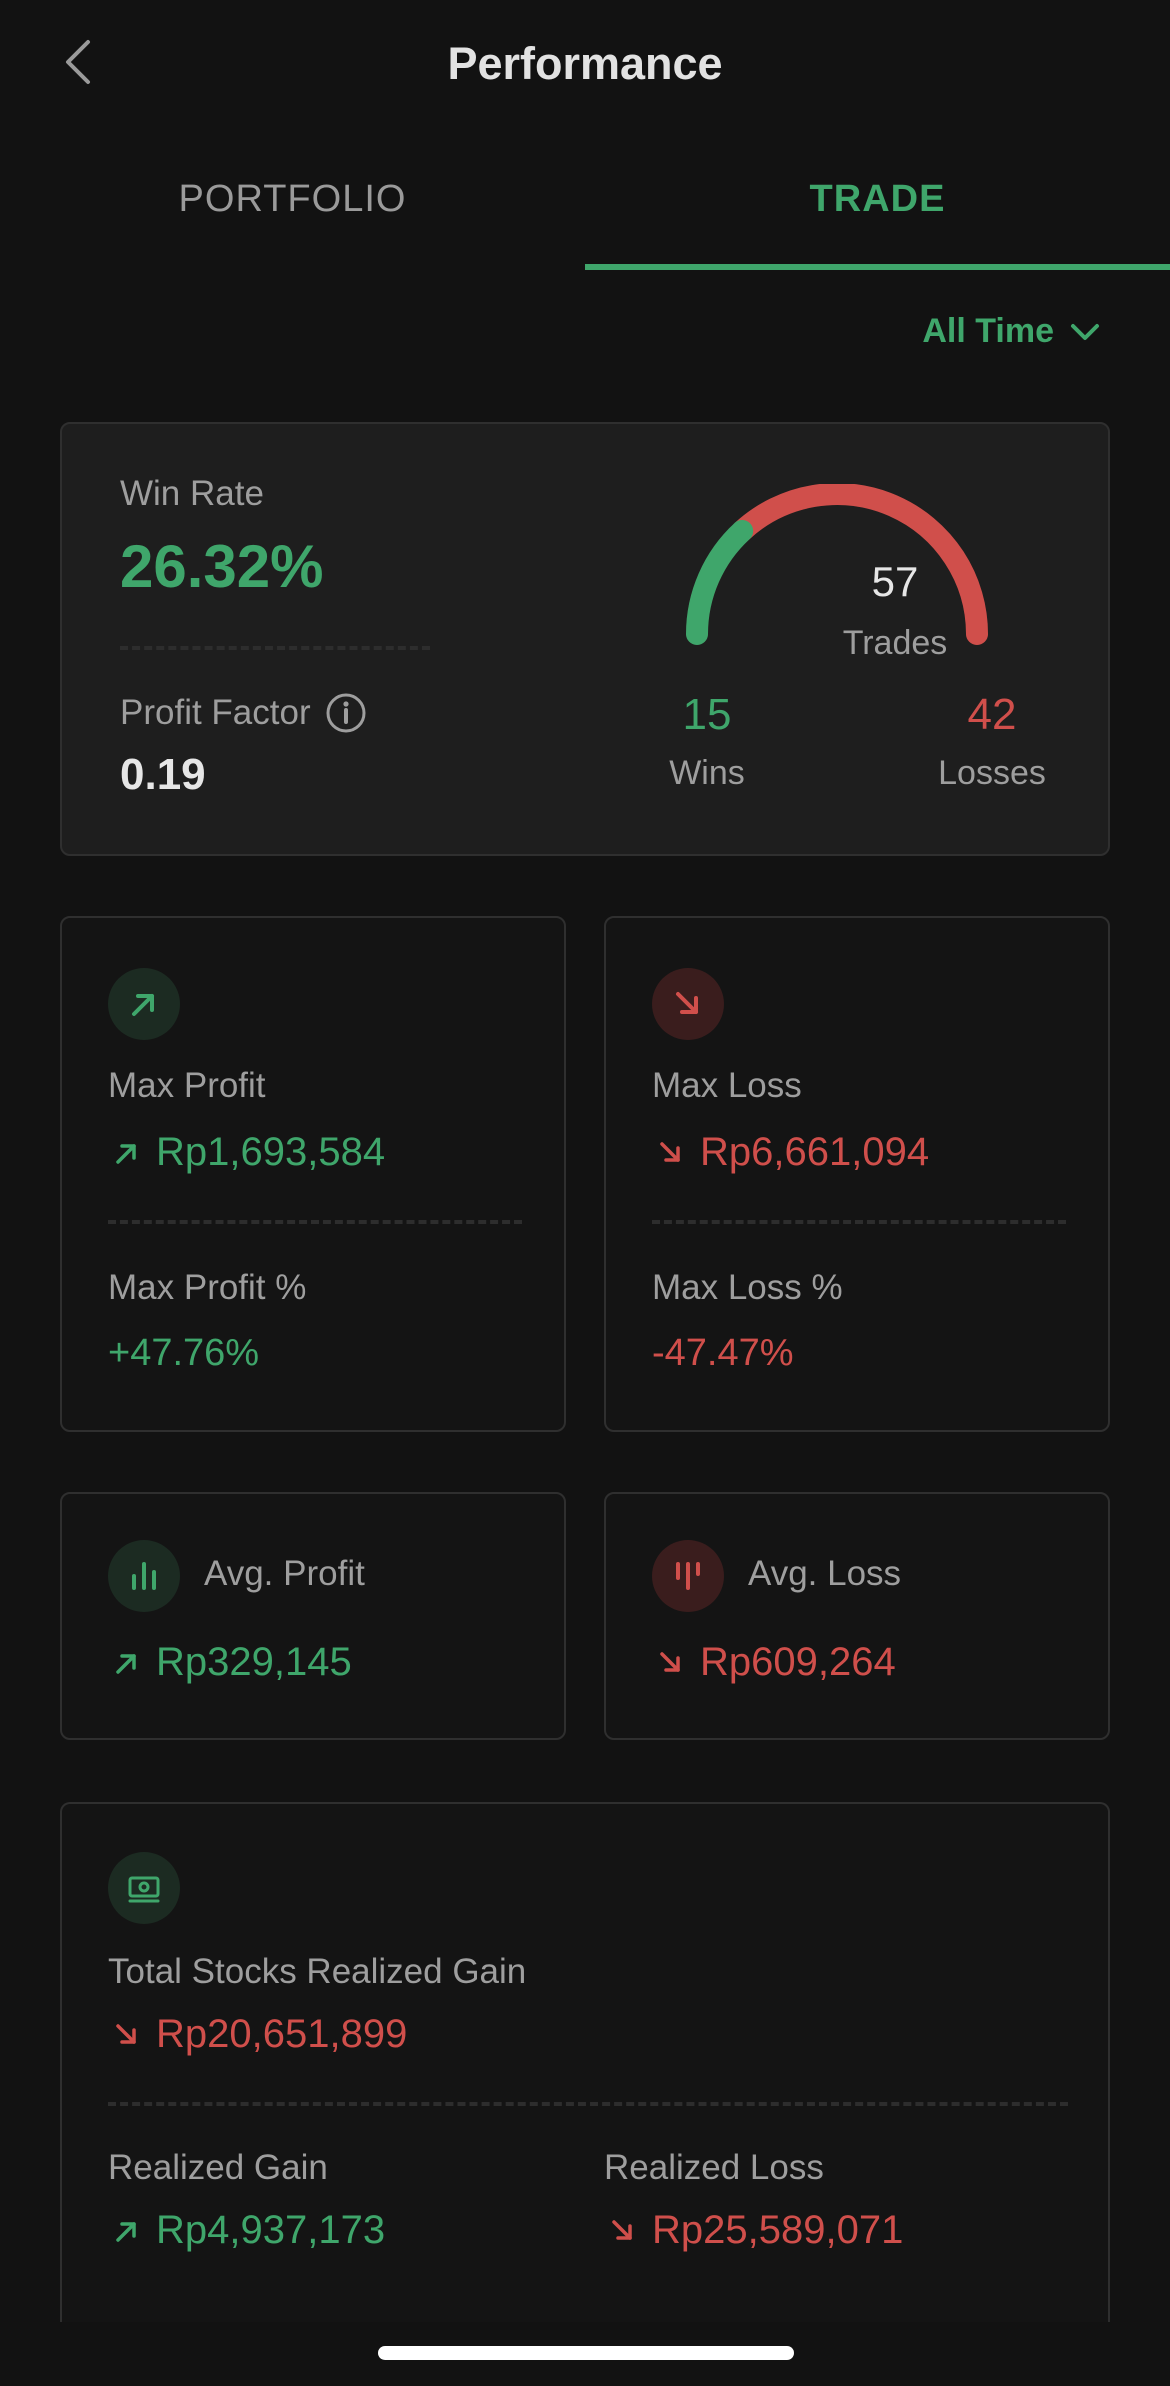 The image size is (1170, 2386). What do you see at coordinates (988, 331) in the screenshot?
I see `time-filter-label: All Time` at bounding box center [988, 331].